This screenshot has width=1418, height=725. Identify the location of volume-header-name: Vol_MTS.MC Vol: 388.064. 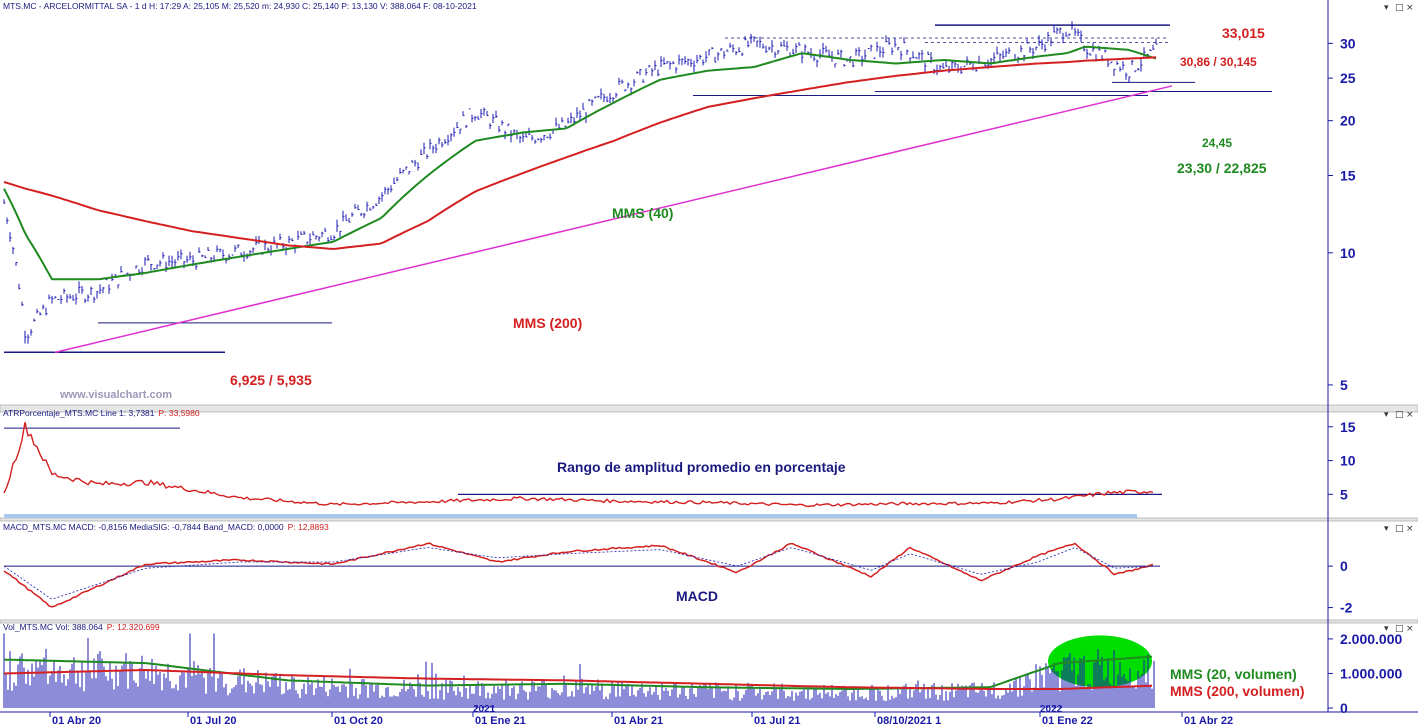
(53, 627).